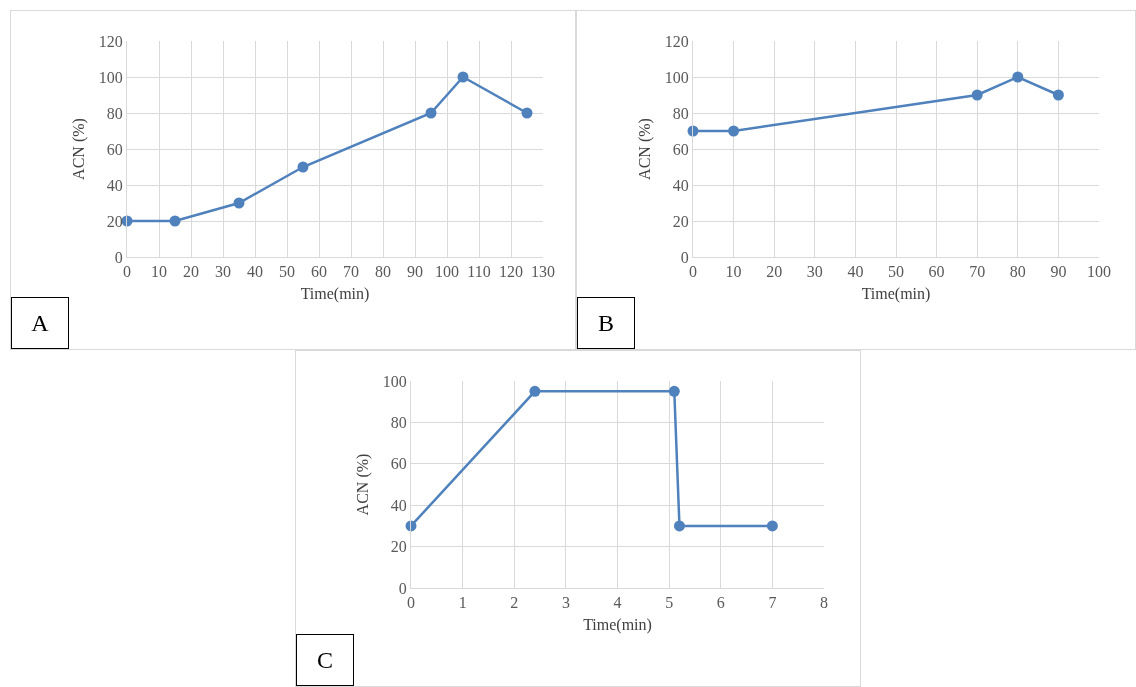  What do you see at coordinates (772, 603) in the screenshot?
I see `x-tick-label: 7` at bounding box center [772, 603].